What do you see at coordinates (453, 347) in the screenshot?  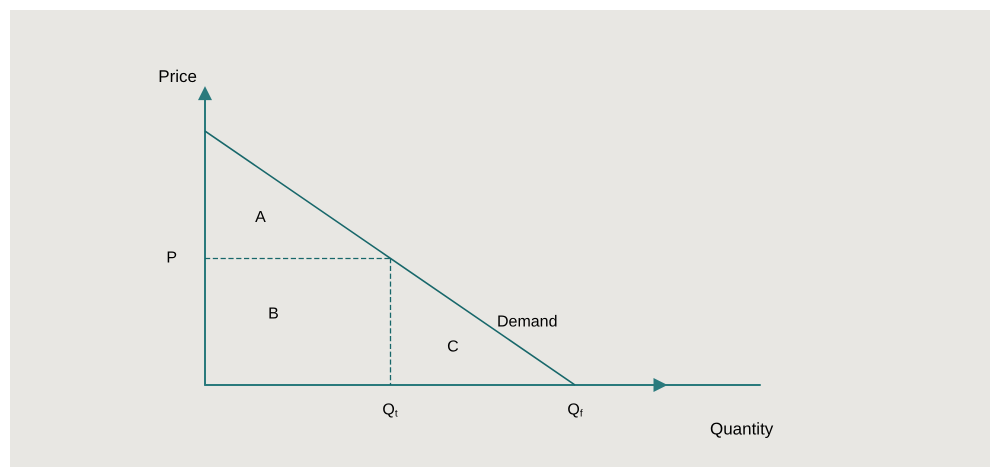 I see `annotation: C` at bounding box center [453, 347].